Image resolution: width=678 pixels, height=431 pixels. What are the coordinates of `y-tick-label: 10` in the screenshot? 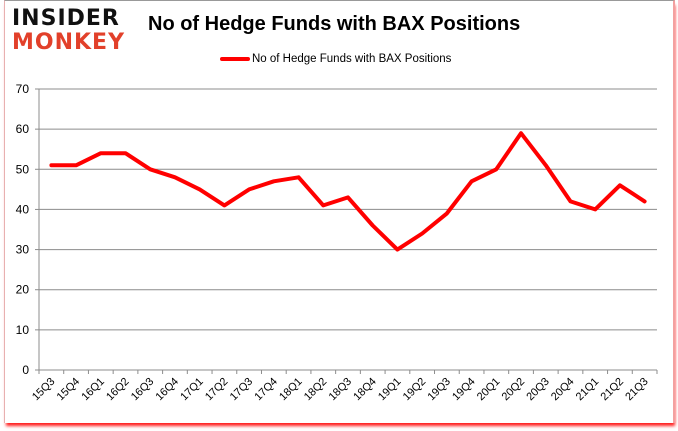 It's located at (23, 330).